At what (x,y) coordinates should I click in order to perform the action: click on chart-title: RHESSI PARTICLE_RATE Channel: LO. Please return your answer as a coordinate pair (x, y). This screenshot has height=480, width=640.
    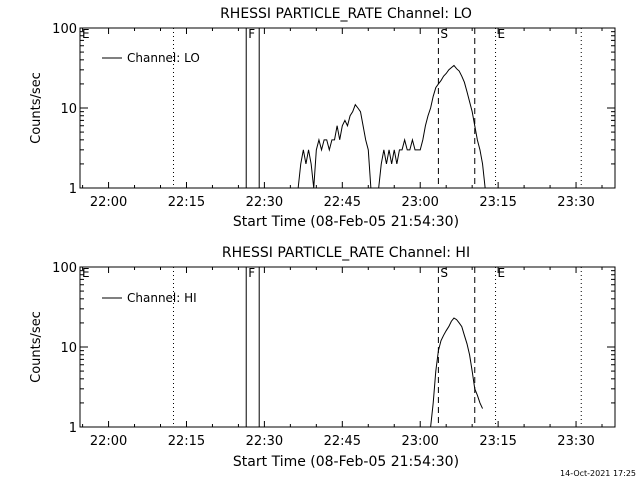
    Looking at the image, I should click on (346, 14).